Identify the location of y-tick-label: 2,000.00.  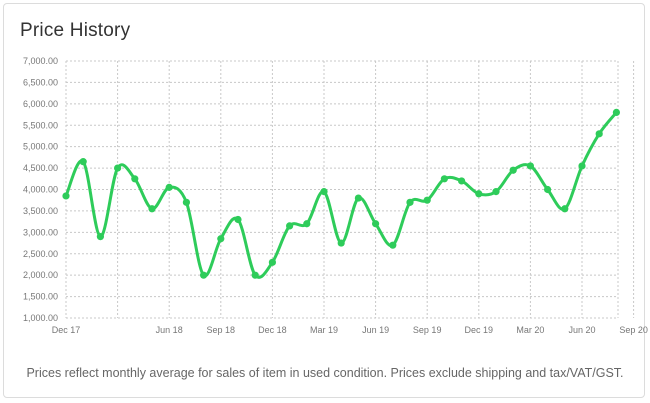
(40, 275).